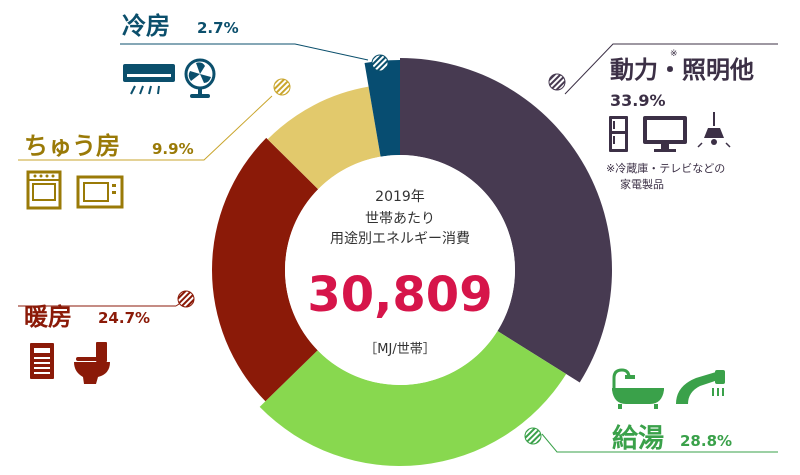 This screenshot has height=475, width=800. Describe the element at coordinates (618, 134) in the screenshot. I see `fridge-icon` at that location.